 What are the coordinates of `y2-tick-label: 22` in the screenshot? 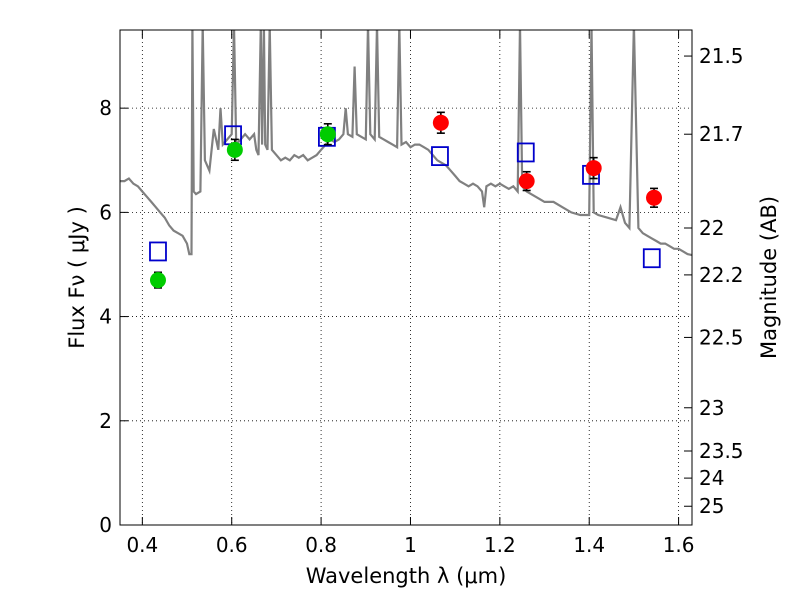 It's located at (711, 228).